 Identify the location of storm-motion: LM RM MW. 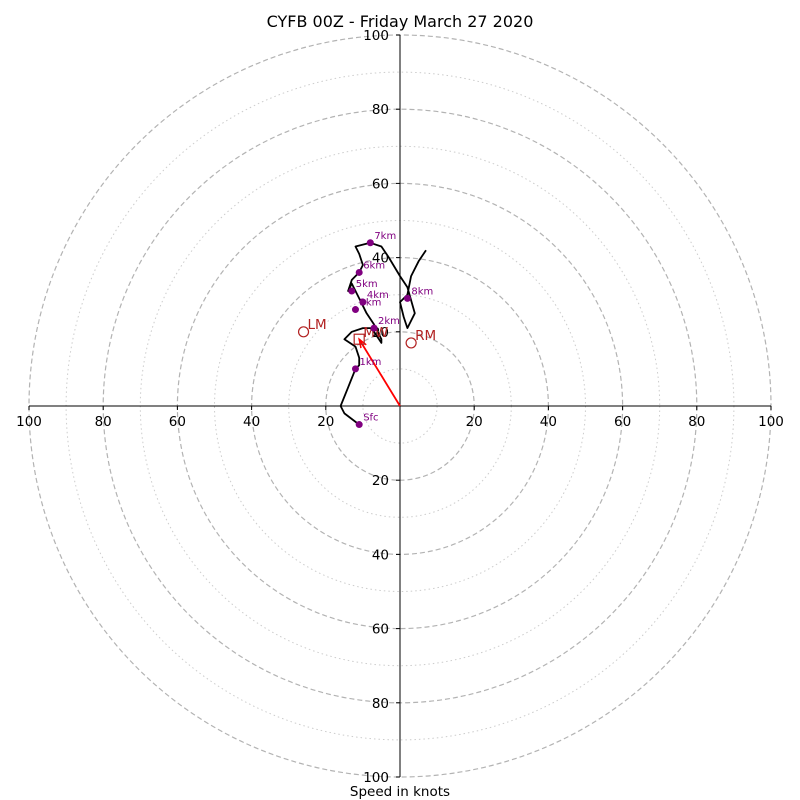
(366, 362).